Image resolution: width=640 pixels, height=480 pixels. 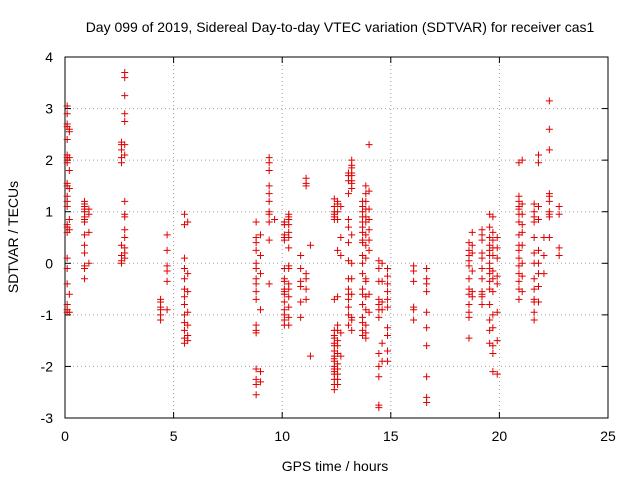 What do you see at coordinates (282, 436) in the screenshot?
I see `x-tick-label: 10` at bounding box center [282, 436].